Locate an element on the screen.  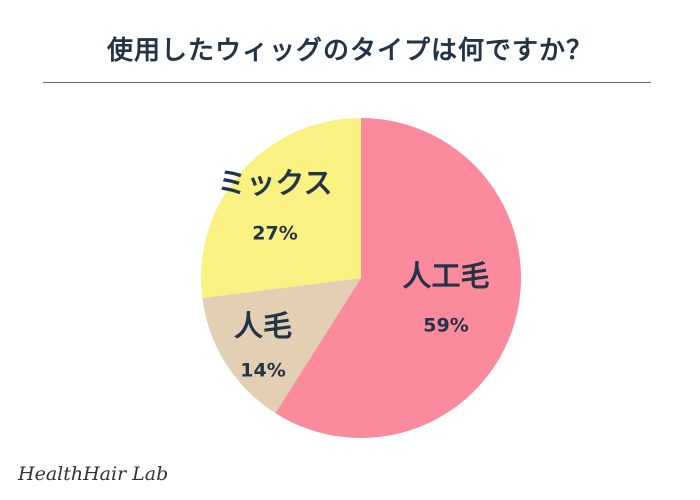
title-divider is located at coordinates (347, 82).